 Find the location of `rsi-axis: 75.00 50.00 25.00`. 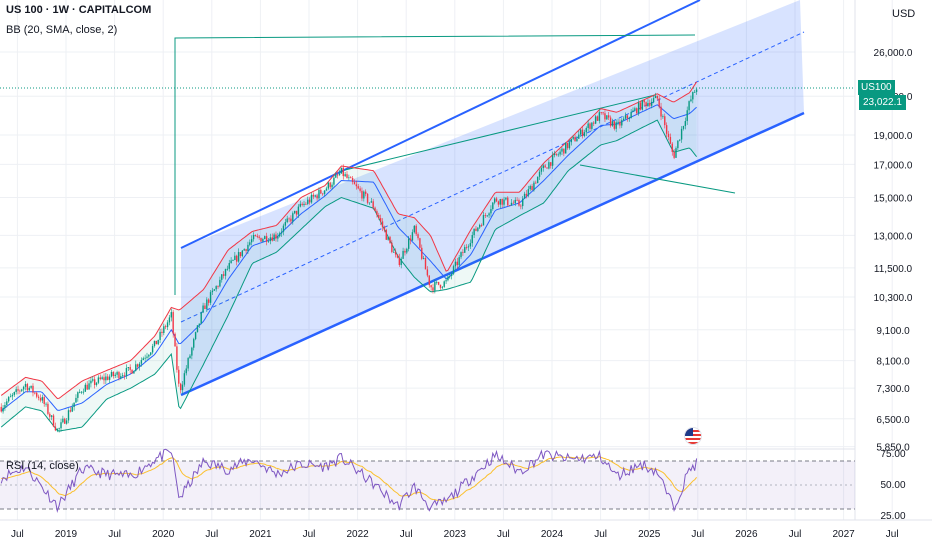

rsi-axis: 75.00 50.00 25.00 is located at coordinates (892, 485).